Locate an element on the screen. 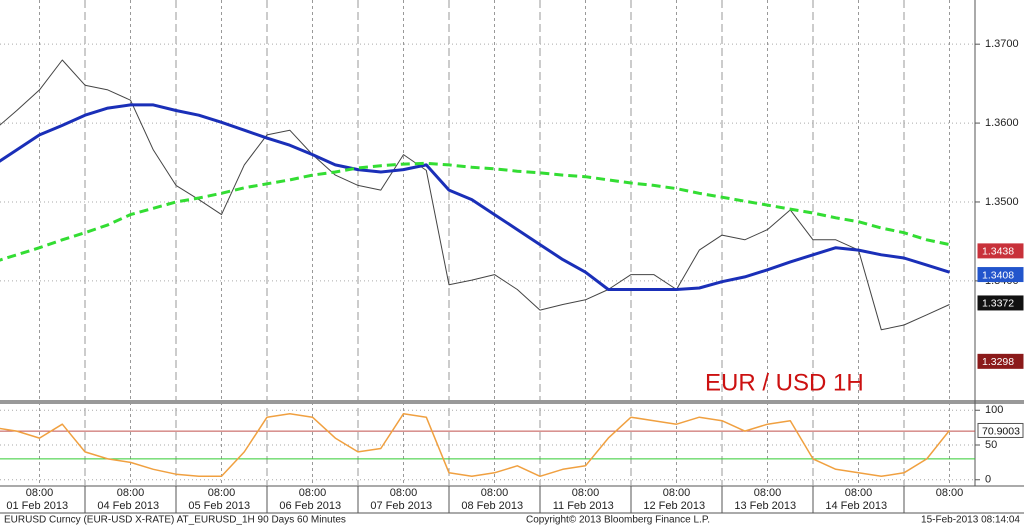 The height and width of the screenshot is (528, 1024). price-box-label: 1.3298 is located at coordinates (998, 362).